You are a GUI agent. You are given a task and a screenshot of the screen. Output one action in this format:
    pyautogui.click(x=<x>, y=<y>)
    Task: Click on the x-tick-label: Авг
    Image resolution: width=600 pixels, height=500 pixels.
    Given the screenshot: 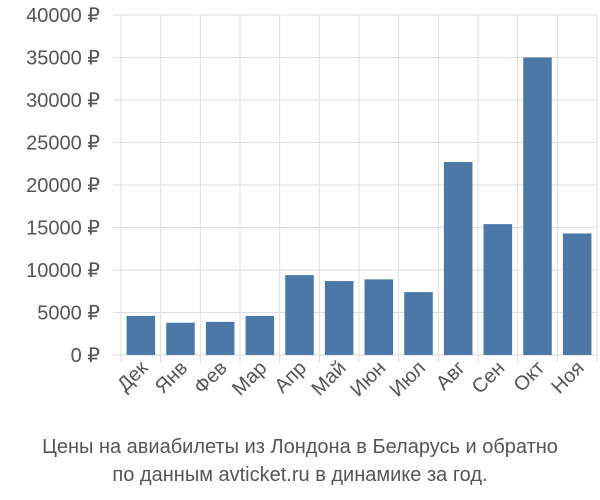 What is the action you would take?
    pyautogui.click(x=451, y=376)
    